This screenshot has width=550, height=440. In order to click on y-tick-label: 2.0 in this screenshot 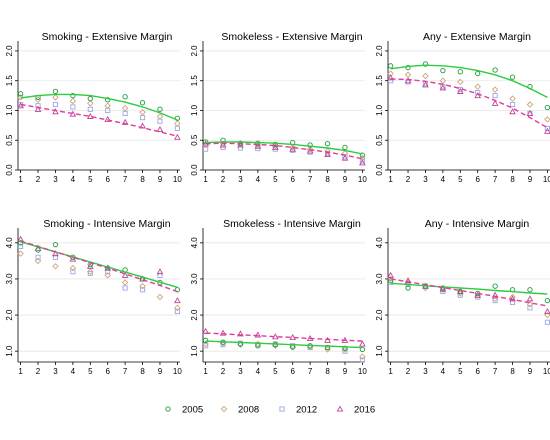, I will do `click(9, 51)`.